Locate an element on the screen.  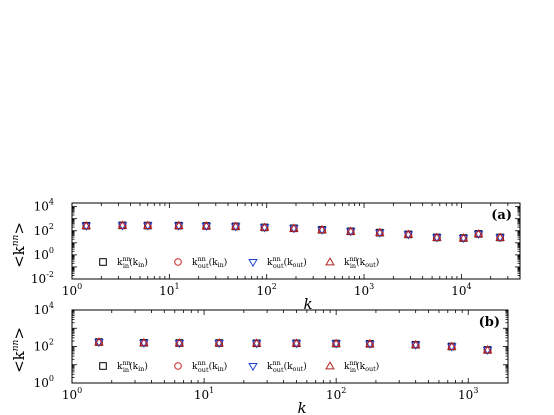
legend-label: knn in(kout) is located at coordinates (361, 262).